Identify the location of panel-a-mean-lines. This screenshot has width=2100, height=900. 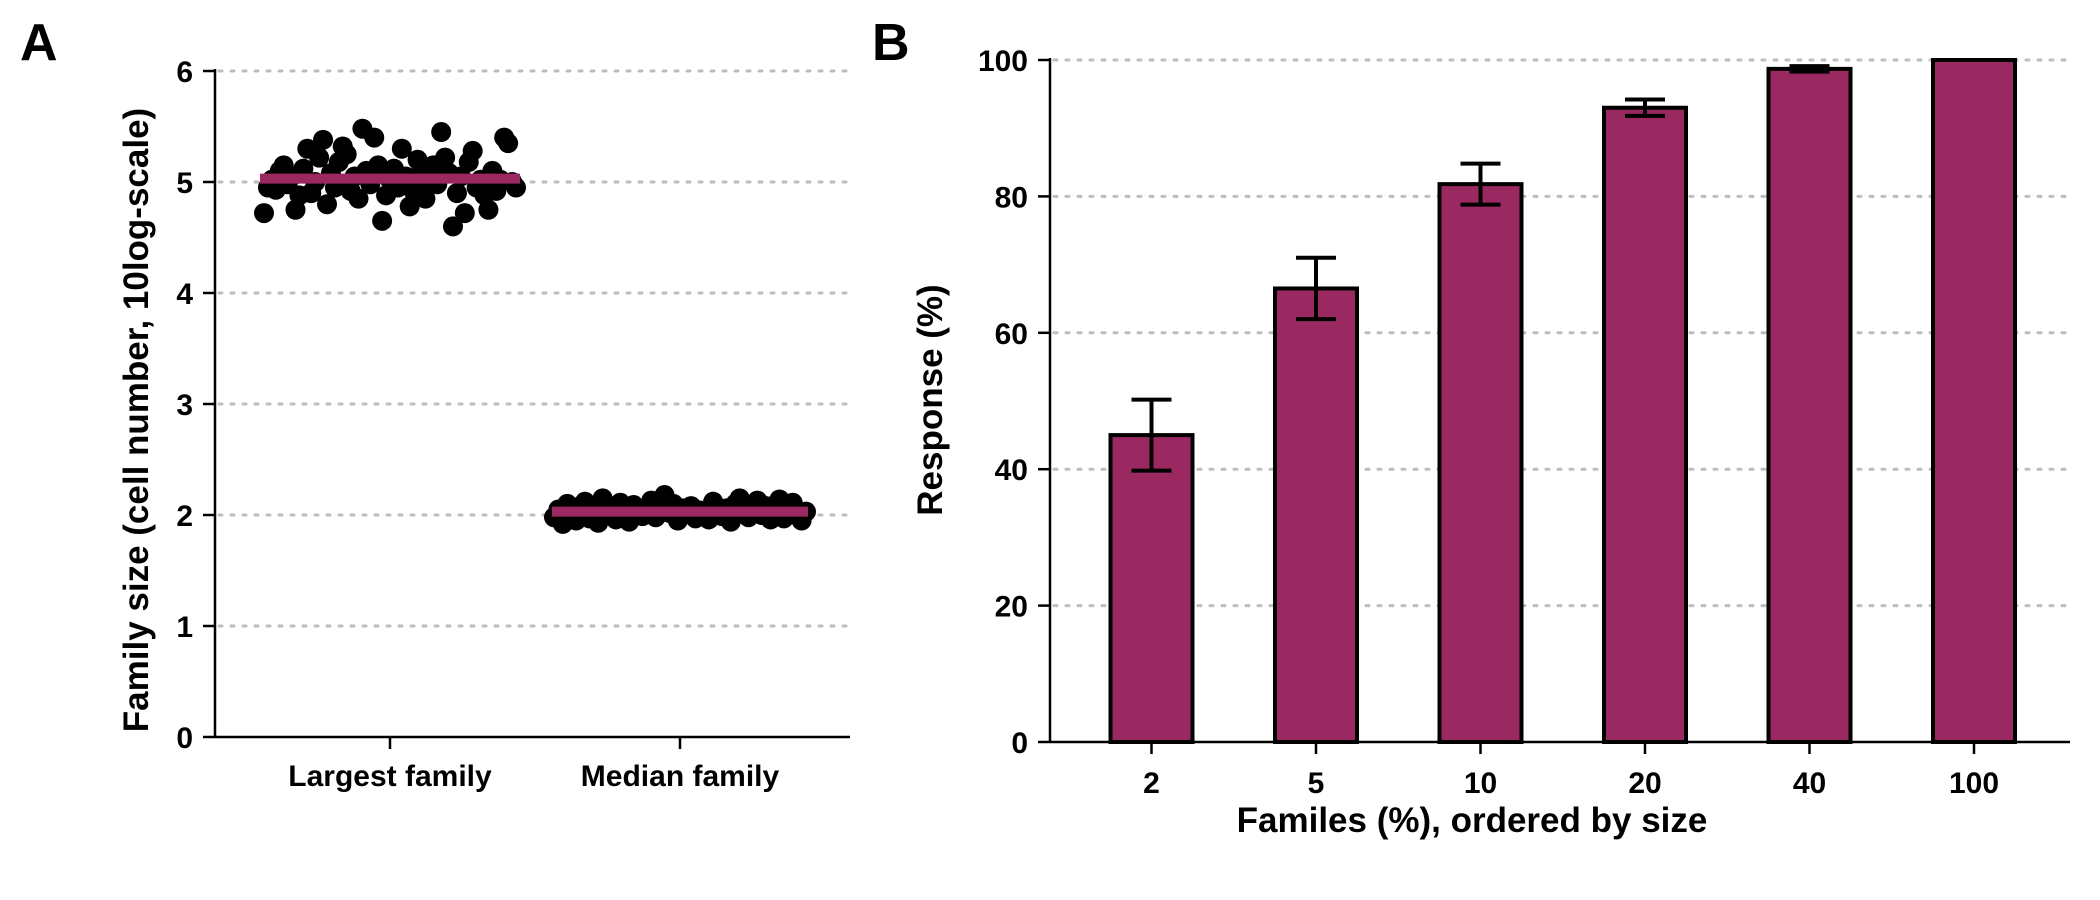
(534, 345).